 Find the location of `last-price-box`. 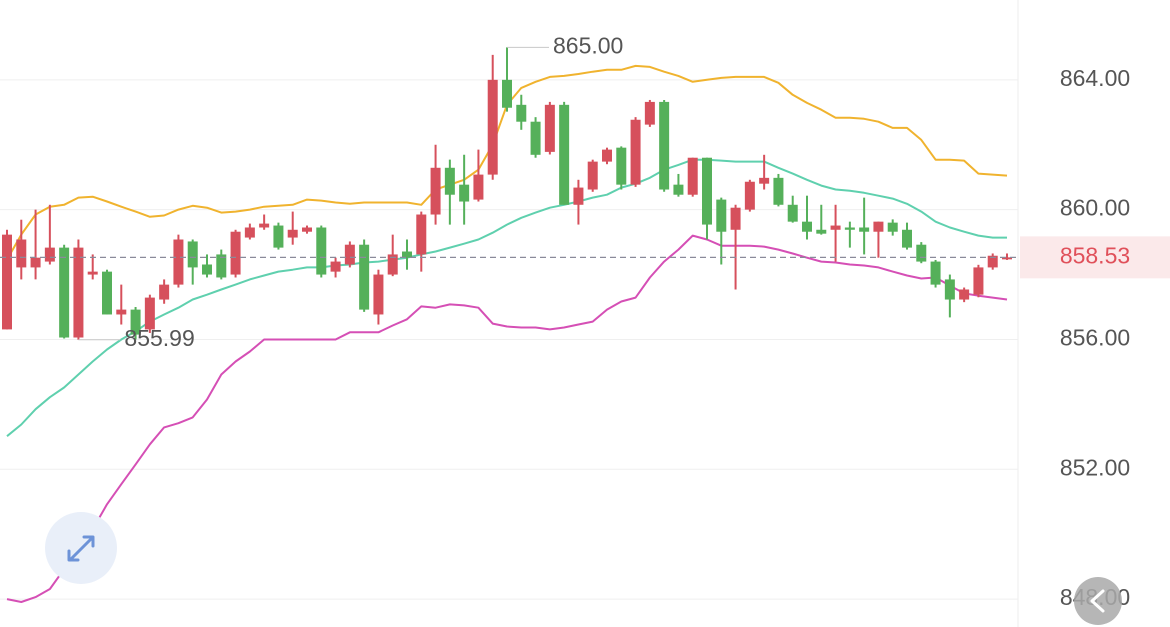

last-price-box is located at coordinates (1095, 257).